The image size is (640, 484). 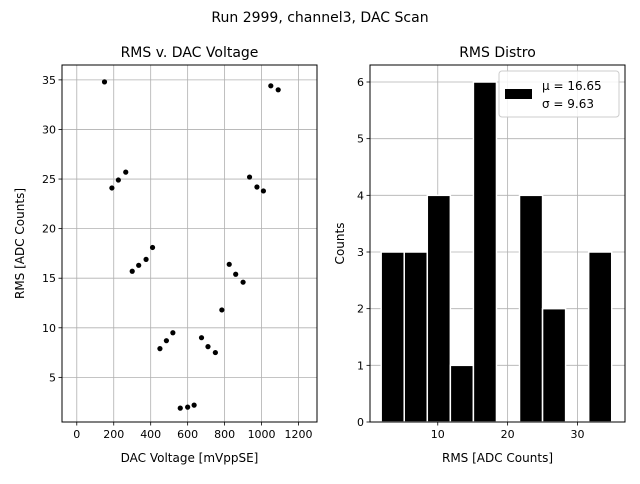 I want to click on legend-sigma: σ = 9.63, so click(x=568, y=104).